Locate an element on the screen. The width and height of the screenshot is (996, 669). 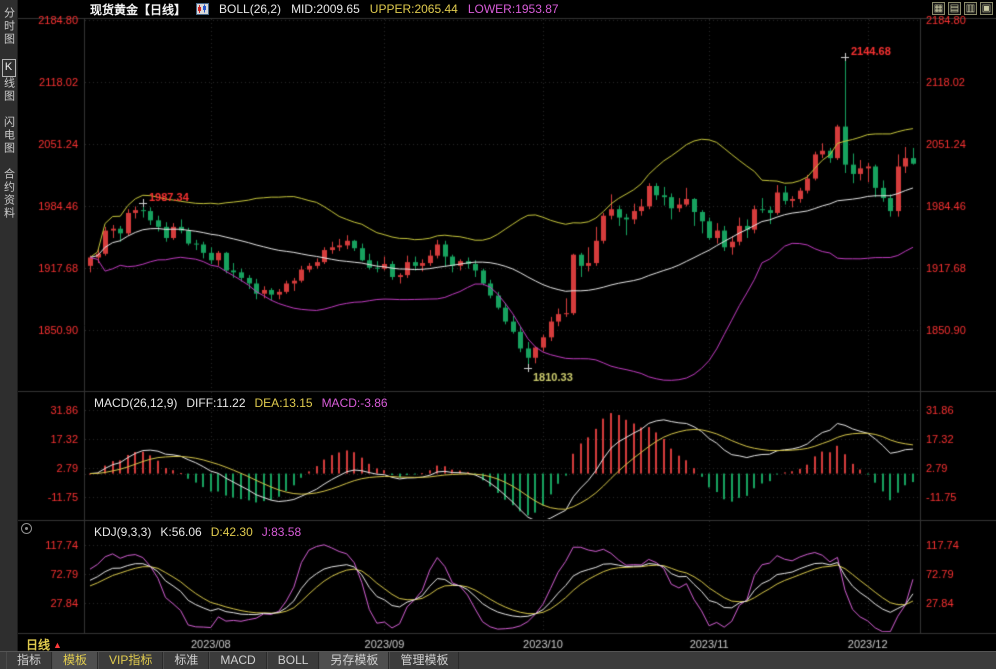
kdj-indicator-labels: KDJ(9,3,3) K:56.06 D:42.30 J:83.58 is located at coordinates (197, 532).